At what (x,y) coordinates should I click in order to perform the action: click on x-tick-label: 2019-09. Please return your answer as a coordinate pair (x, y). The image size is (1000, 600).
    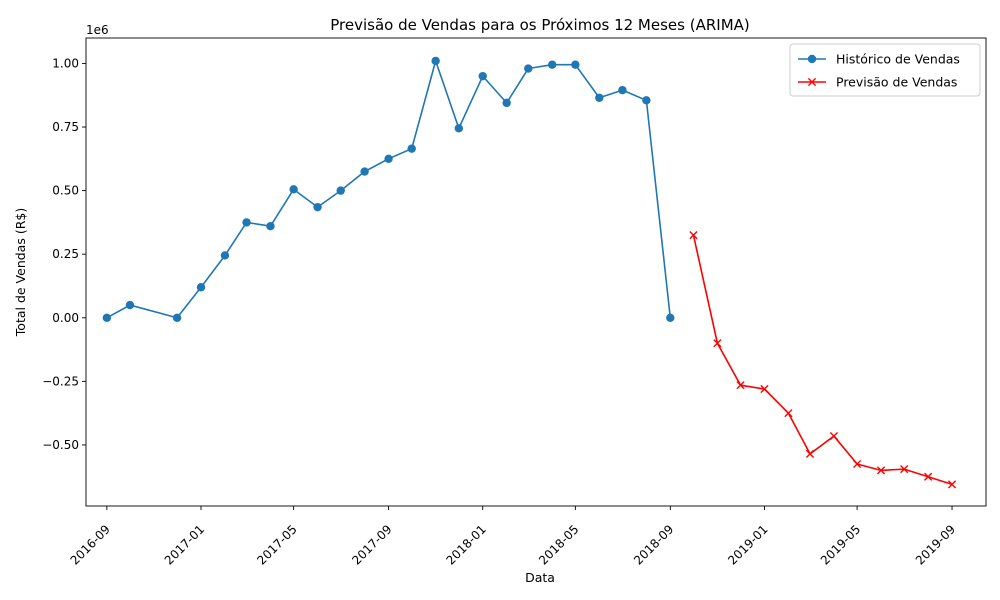
    Looking at the image, I should click on (935, 544).